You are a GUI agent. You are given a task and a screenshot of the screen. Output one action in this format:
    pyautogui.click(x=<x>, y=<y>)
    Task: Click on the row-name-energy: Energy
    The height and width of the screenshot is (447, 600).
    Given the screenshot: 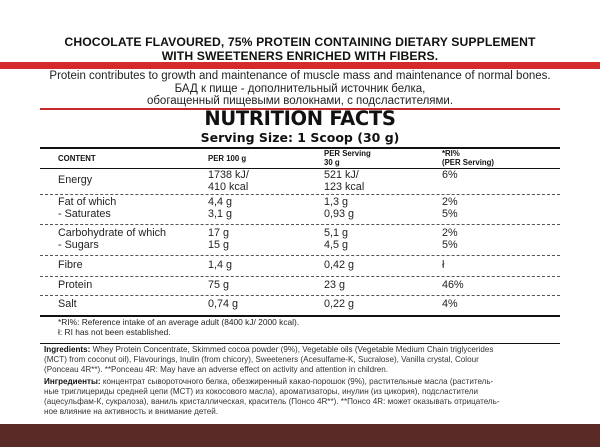 What is the action you would take?
    pyautogui.click(x=75, y=180)
    